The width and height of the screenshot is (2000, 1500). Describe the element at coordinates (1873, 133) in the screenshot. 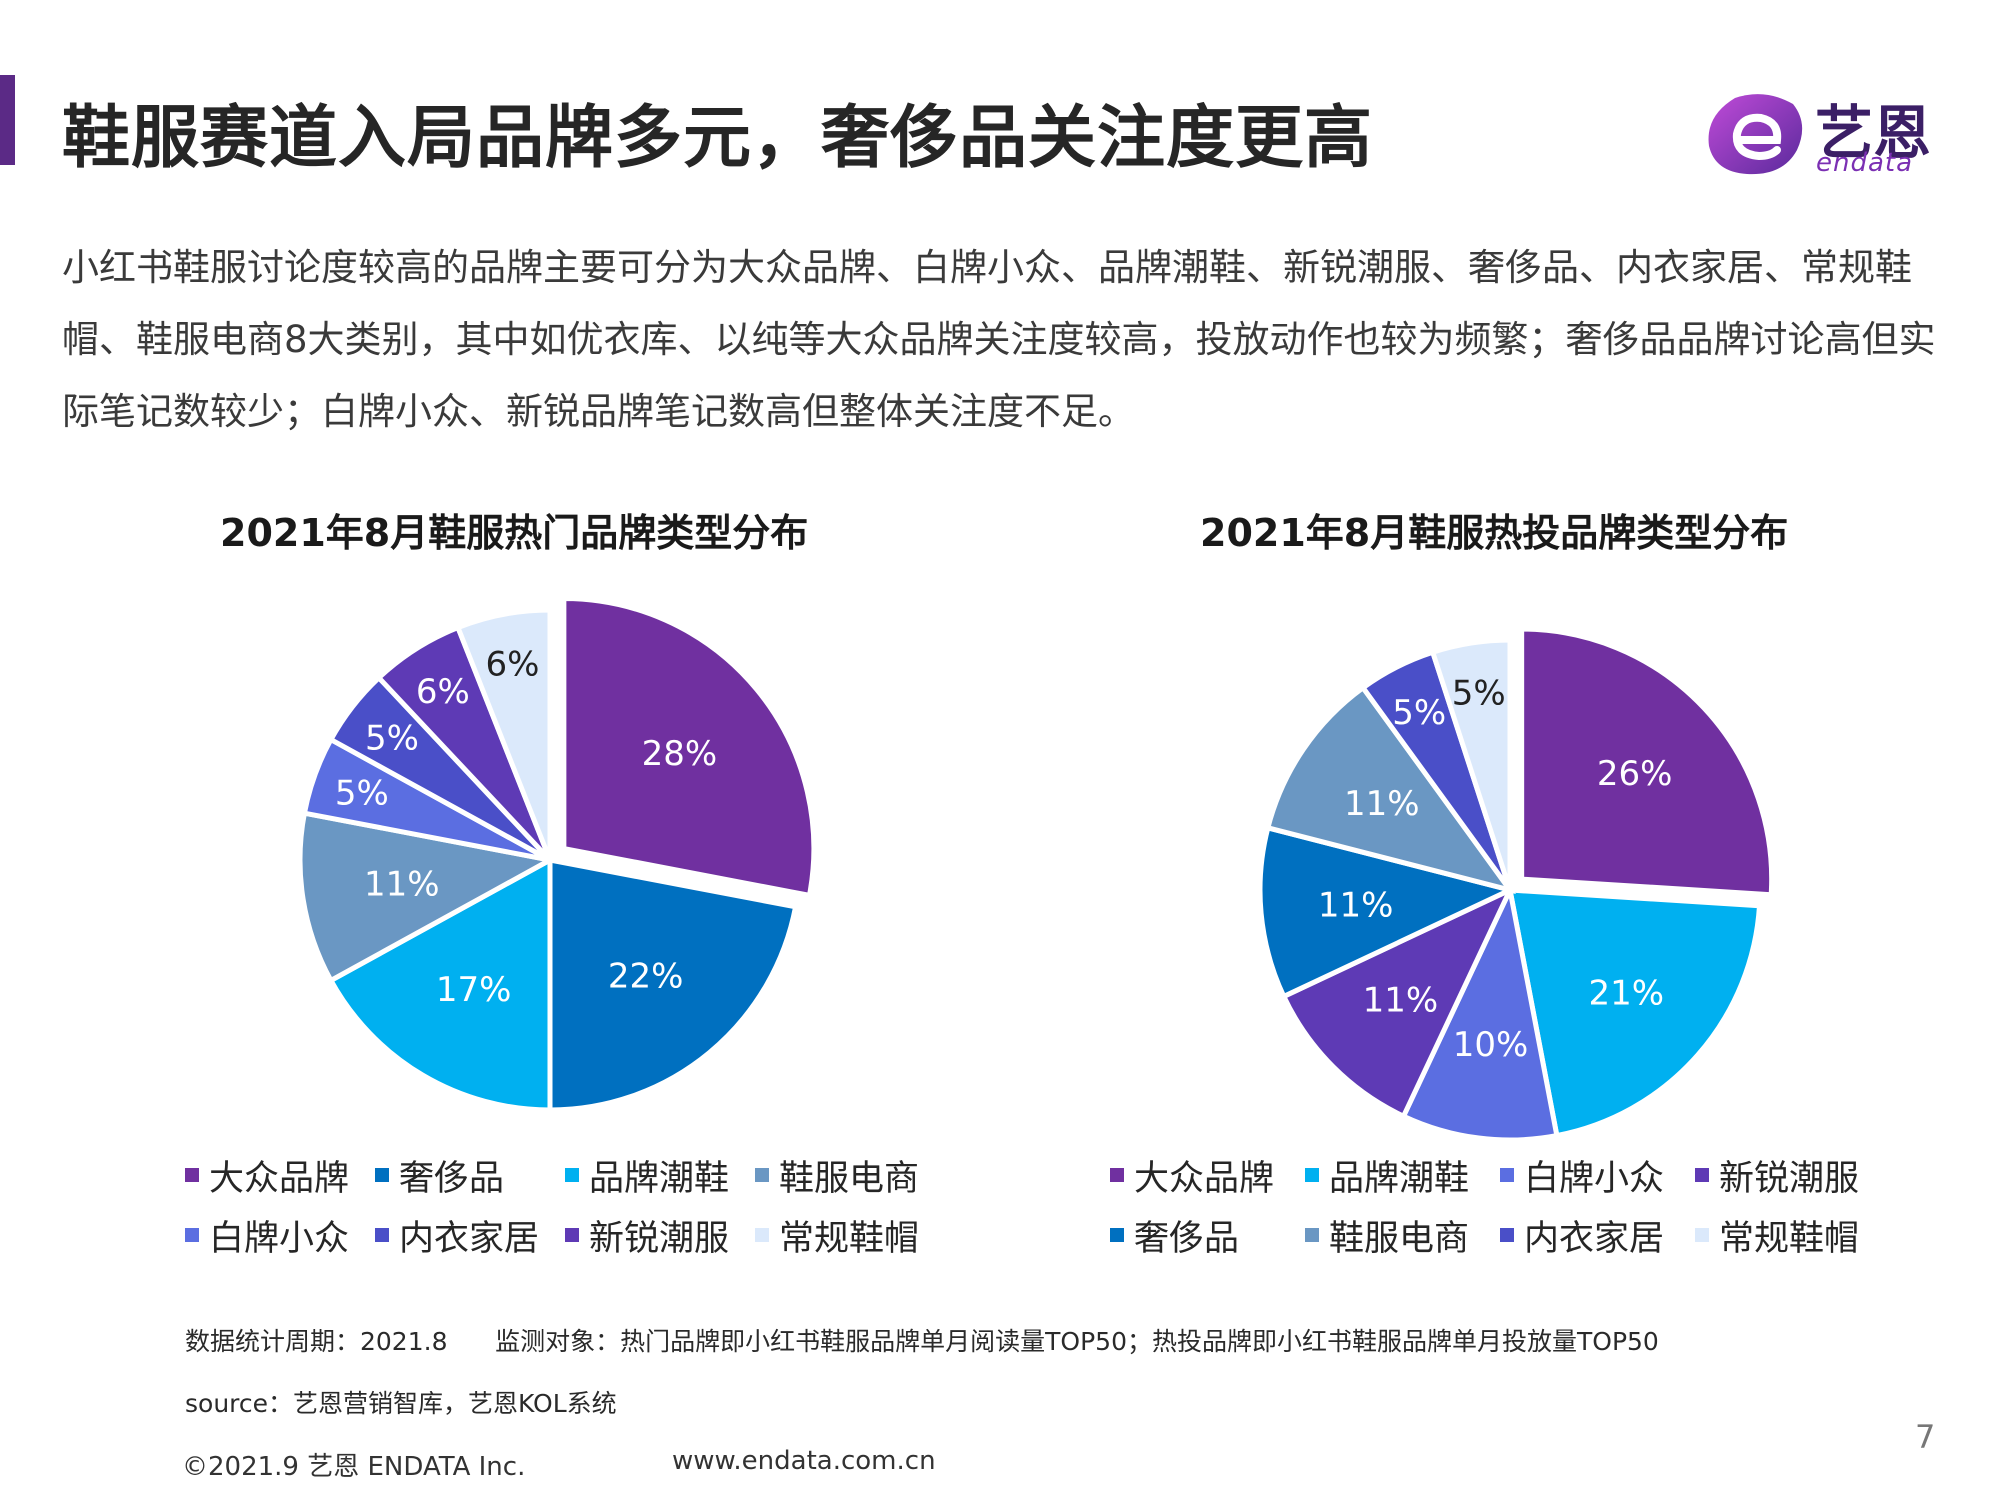

I see `logo-text: 艺恩` at that location.